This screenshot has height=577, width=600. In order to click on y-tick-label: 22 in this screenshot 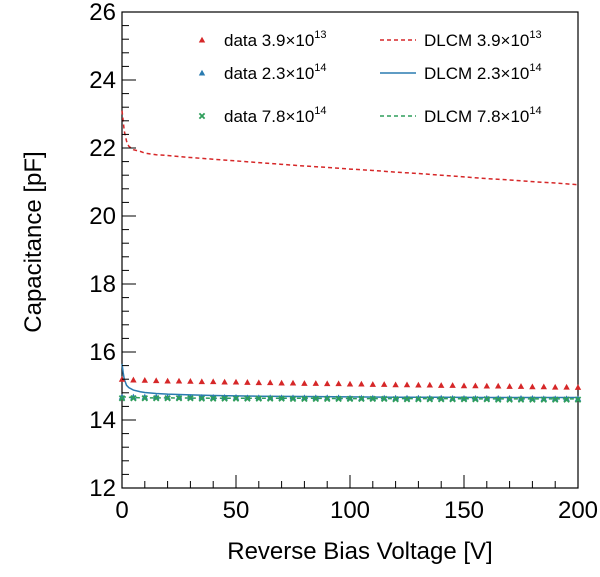, I will do `click(102, 148)`.